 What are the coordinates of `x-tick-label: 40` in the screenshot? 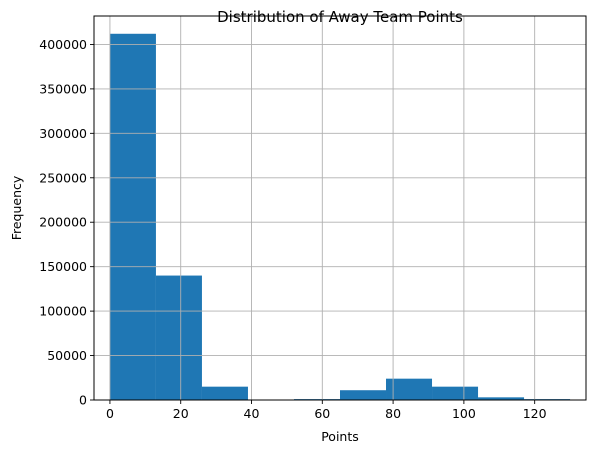 It's located at (252, 413).